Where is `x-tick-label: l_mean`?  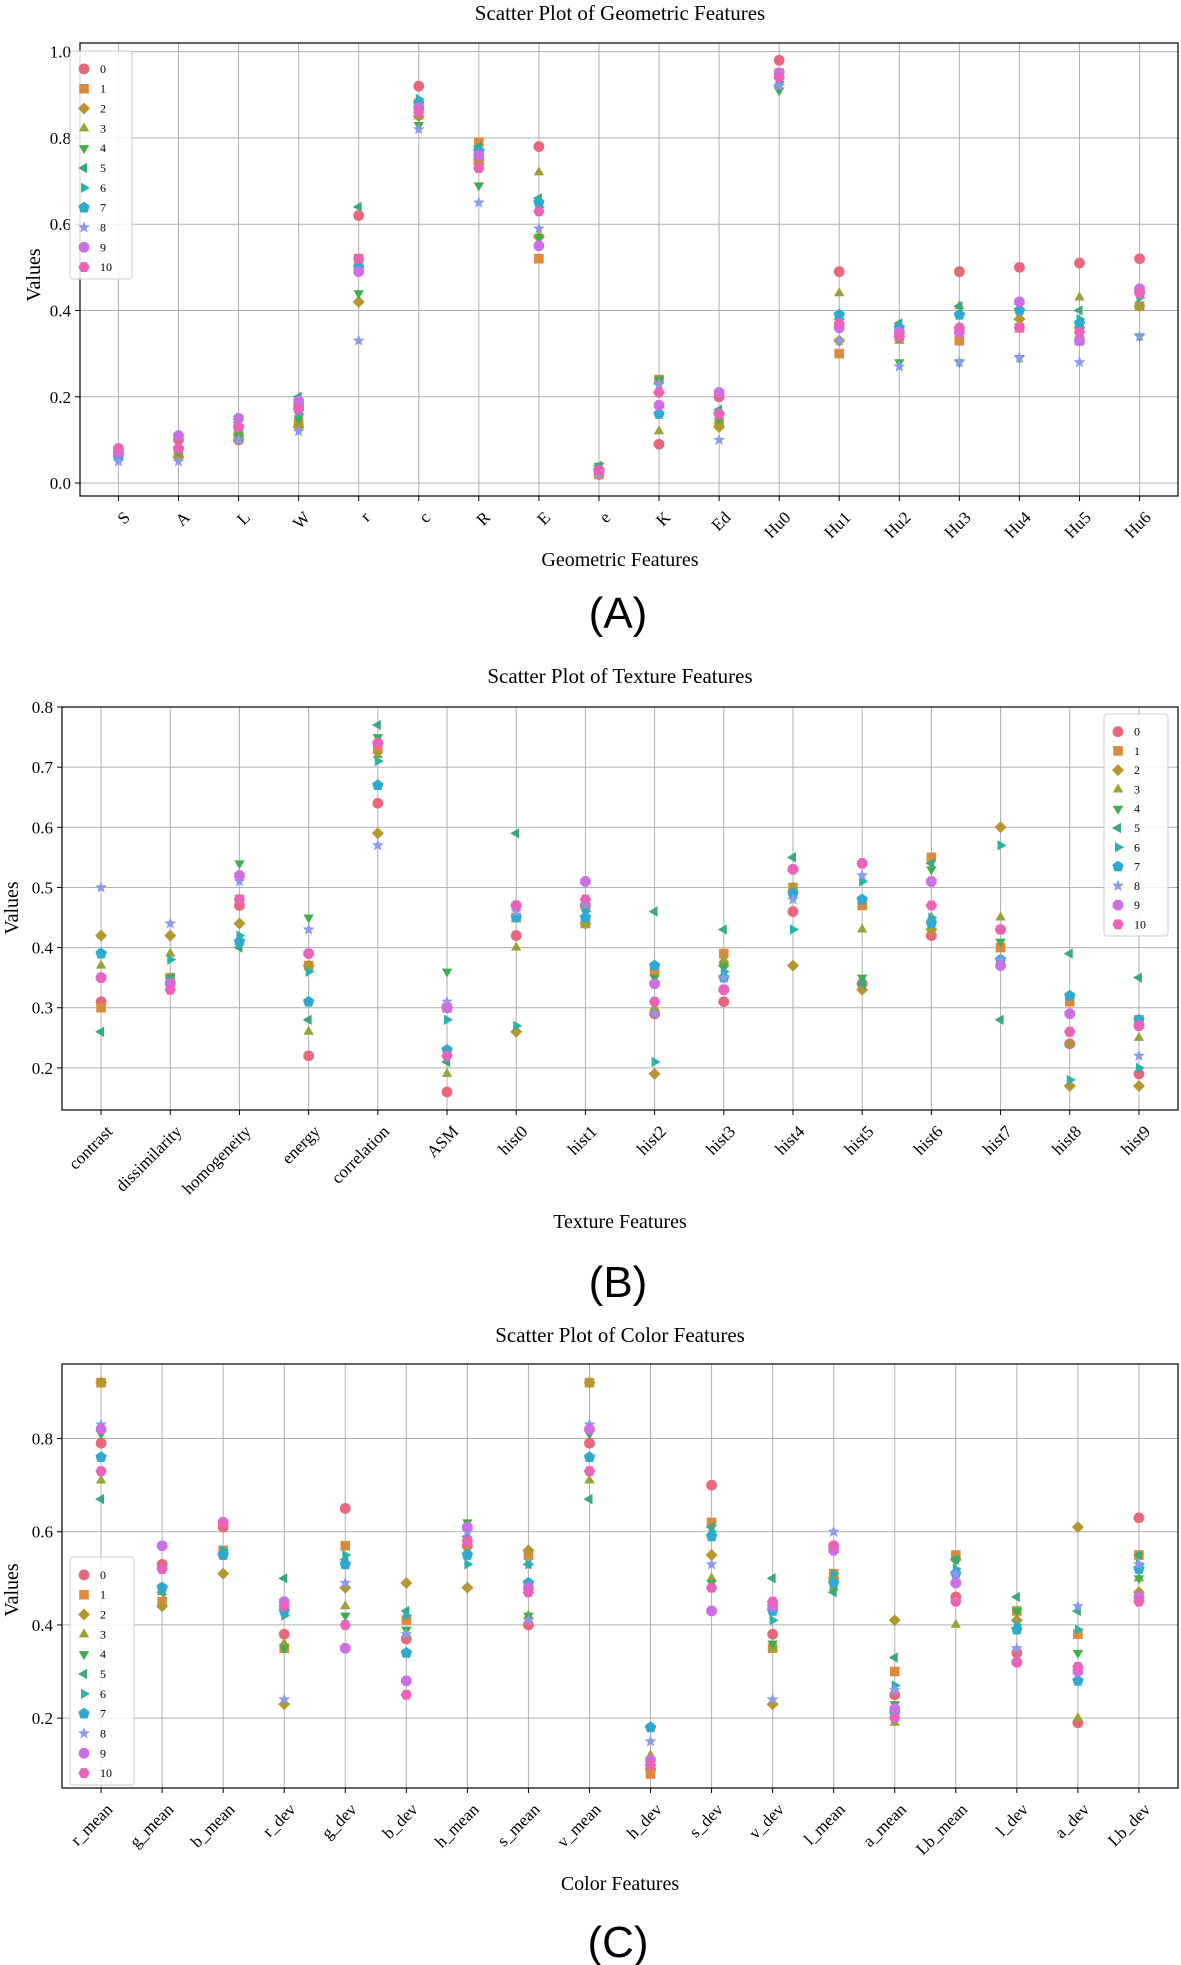 x-tick-label: l_mean is located at coordinates (824, 1824).